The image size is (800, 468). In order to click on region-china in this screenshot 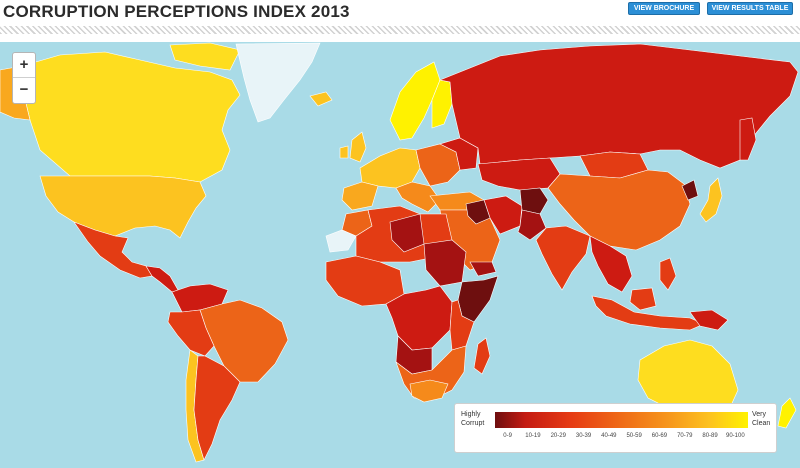, I will do `click(619, 210)`.